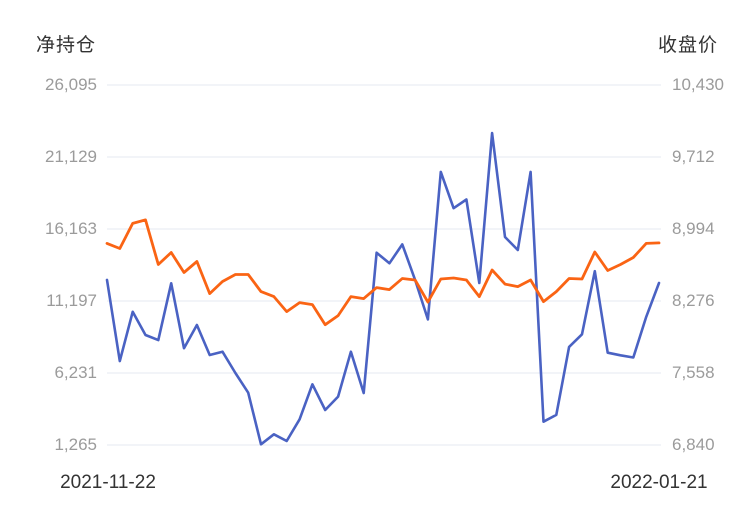 The height and width of the screenshot is (510, 750). I want to click on right-axis-title: 收盘价, so click(687, 45).